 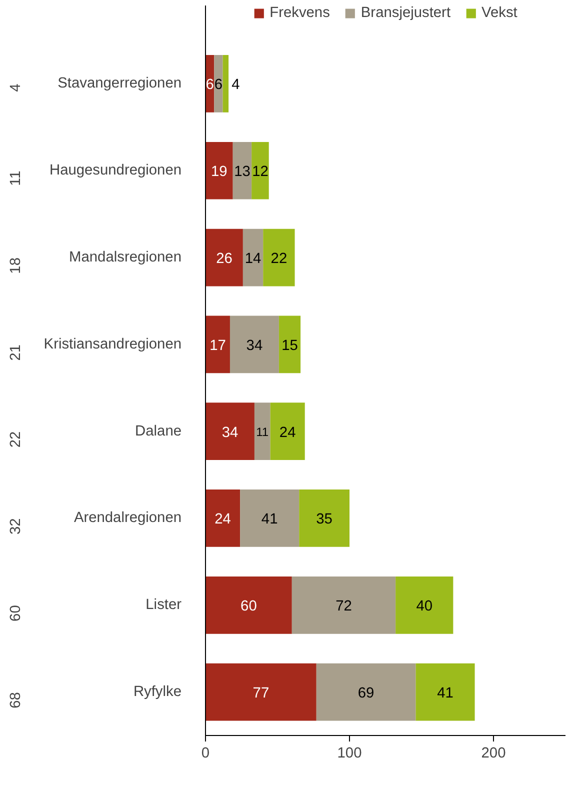 I want to click on data-label: 12, so click(x=260, y=172).